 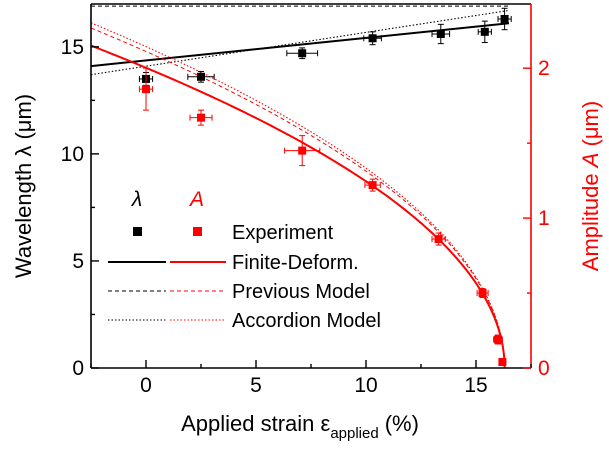 I want to click on right-y-axis-title-prefix: Amplitude, so click(x=590, y=219).